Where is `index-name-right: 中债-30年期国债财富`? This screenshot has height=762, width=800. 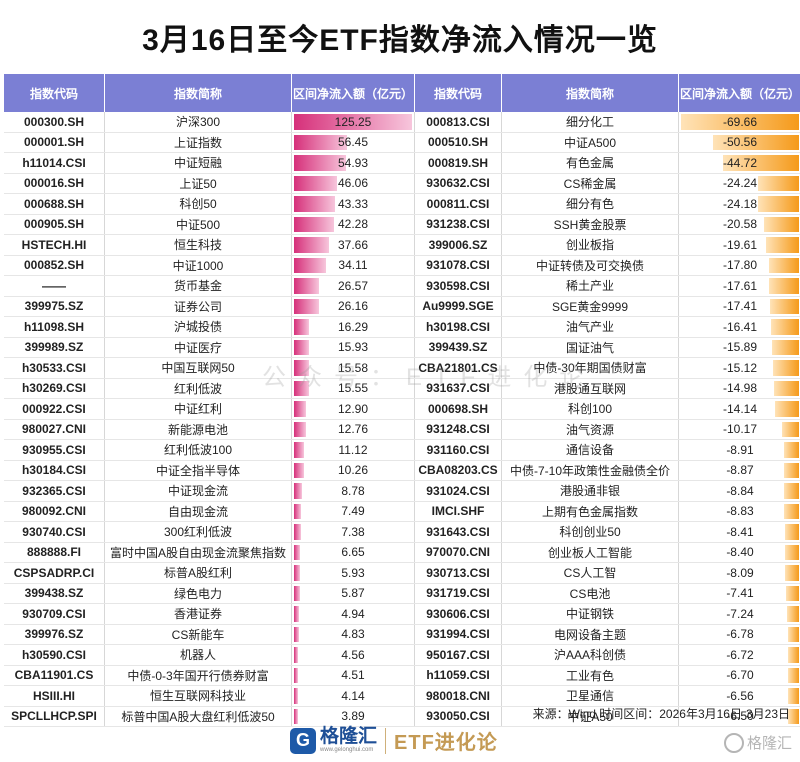
index-name-right: 中债-30年期国债财富 is located at coordinates (590, 368).